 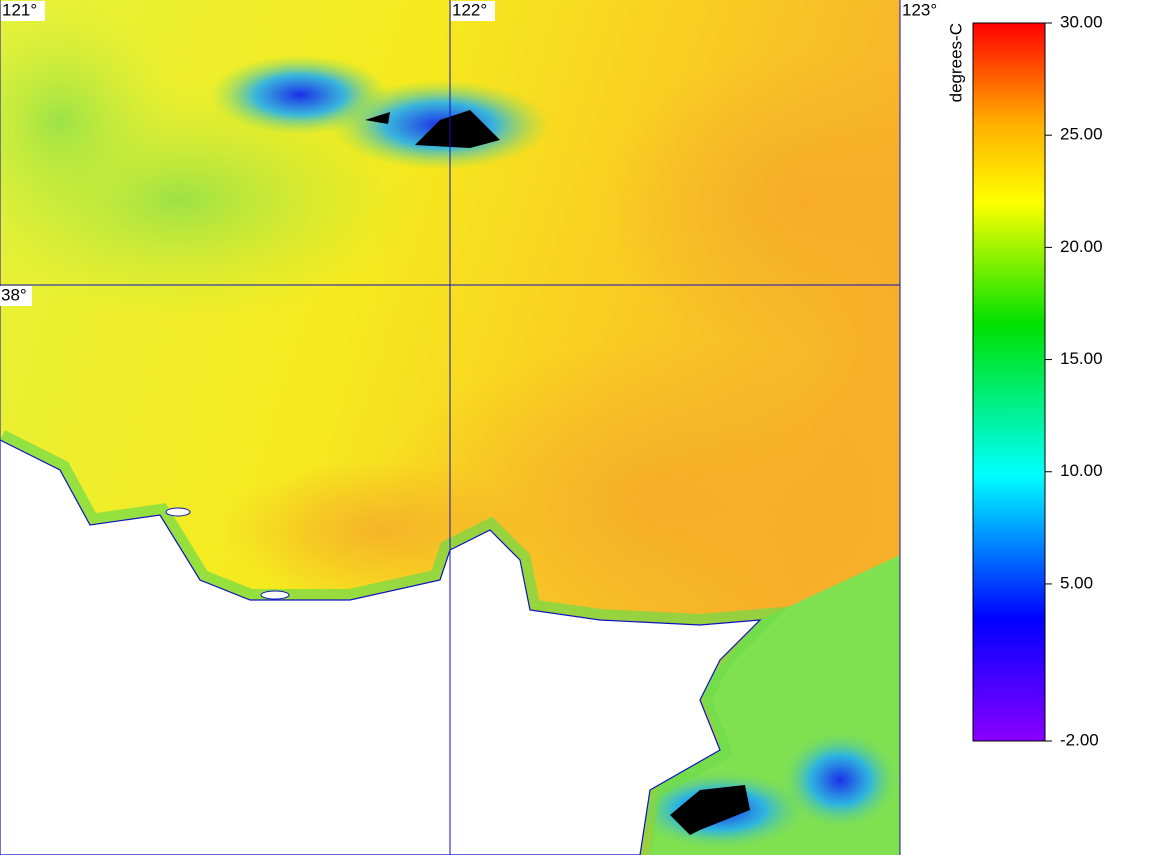 What do you see at coordinates (19, 9) in the screenshot?
I see `lon-label: 121°` at bounding box center [19, 9].